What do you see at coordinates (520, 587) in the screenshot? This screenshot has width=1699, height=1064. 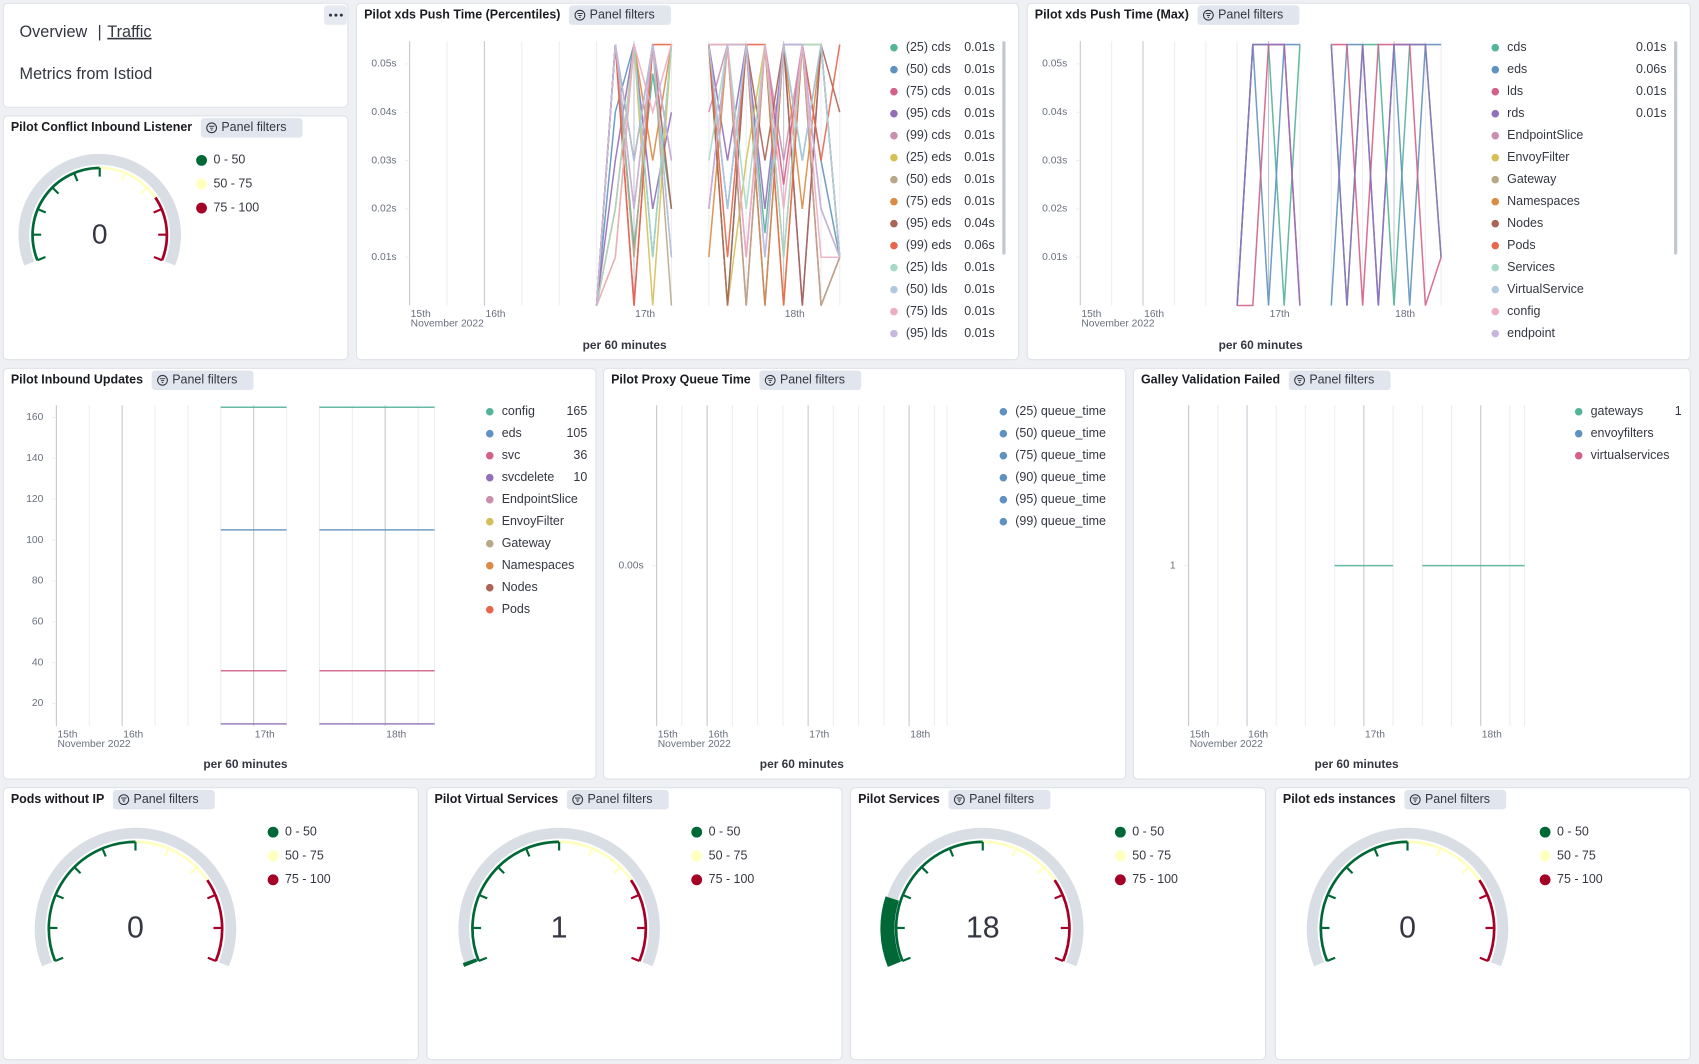 I see `legend-label: Nodes` at bounding box center [520, 587].